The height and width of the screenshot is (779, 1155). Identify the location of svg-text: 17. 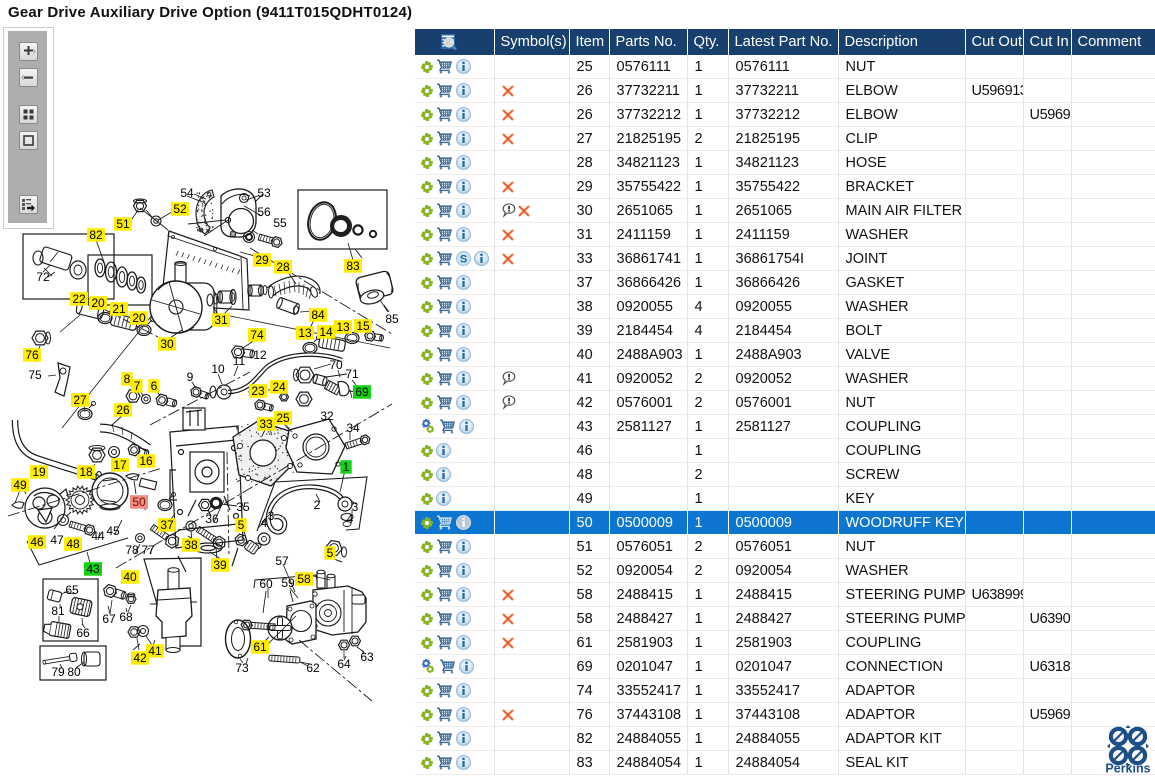
(120, 465).